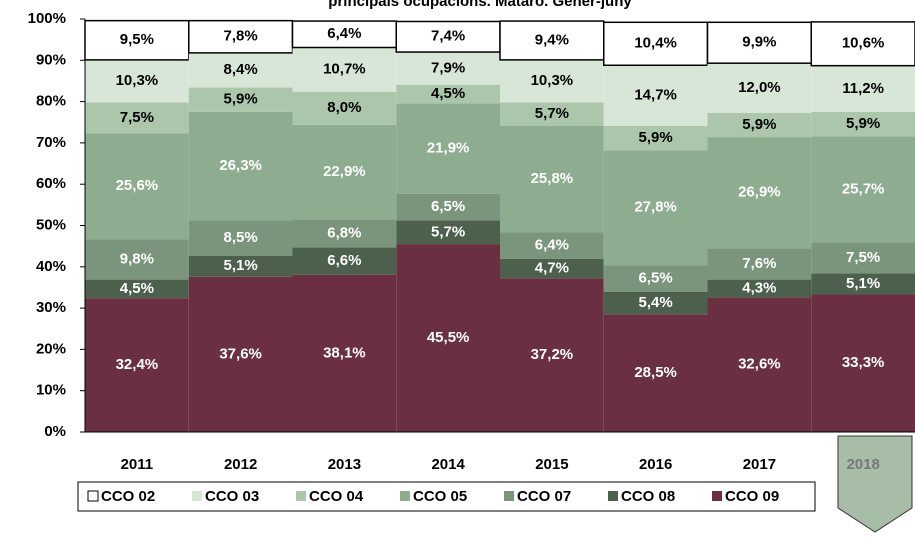  I want to click on data-label: 32,4%, so click(137, 364).